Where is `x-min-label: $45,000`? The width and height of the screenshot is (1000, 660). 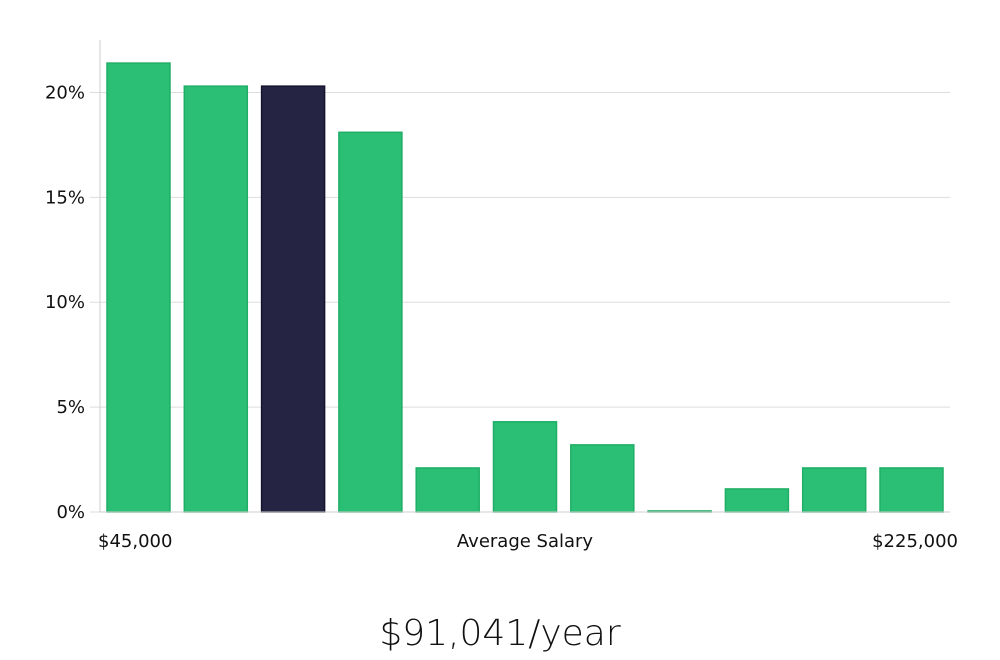 x-min-label: $45,000 is located at coordinates (135, 541).